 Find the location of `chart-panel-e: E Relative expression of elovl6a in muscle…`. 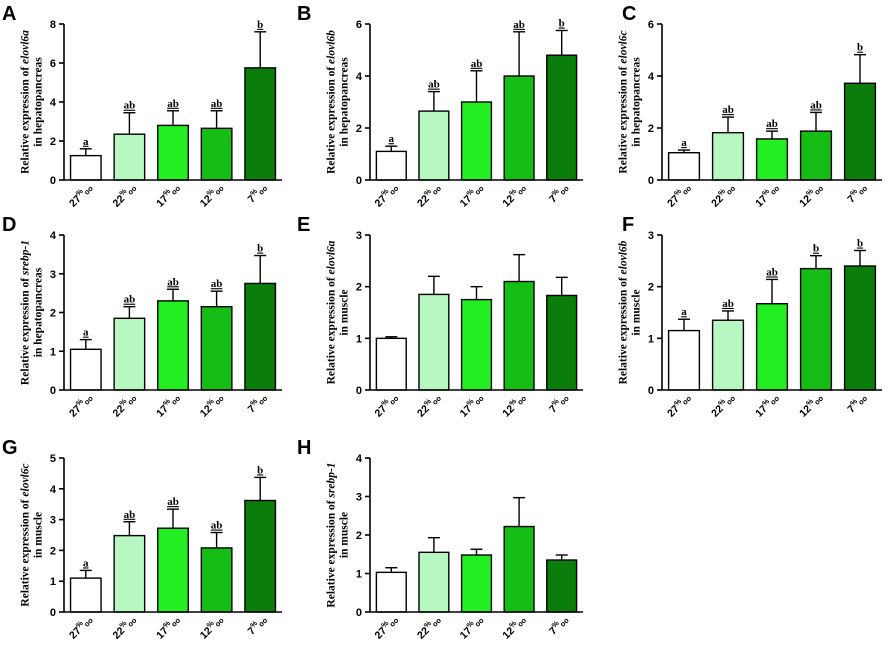

chart-panel-e: E Relative expression of elovl6a in muscle… is located at coordinates (440, 317).